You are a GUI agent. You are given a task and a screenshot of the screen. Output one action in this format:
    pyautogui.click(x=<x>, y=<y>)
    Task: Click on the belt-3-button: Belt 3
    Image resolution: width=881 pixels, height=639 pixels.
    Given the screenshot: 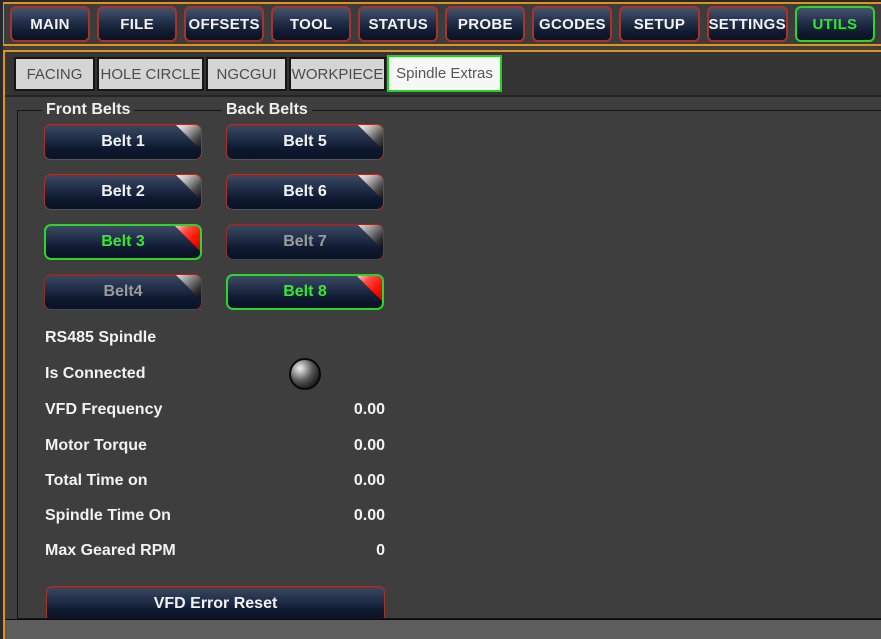 What is the action you would take?
    pyautogui.click(x=123, y=242)
    